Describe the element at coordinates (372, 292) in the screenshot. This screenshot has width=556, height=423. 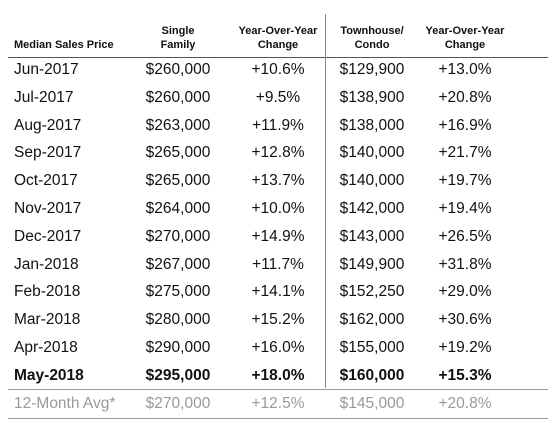
I see `townhouse-price: $152,250` at that location.